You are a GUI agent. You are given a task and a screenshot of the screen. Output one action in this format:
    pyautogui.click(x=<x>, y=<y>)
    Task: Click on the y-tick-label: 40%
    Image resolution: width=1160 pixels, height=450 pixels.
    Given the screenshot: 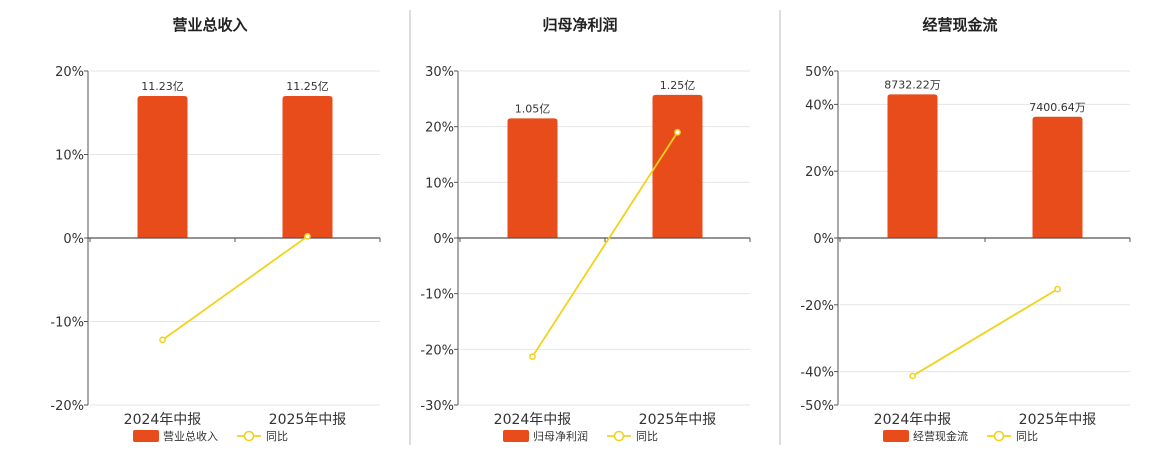 What is the action you would take?
    pyautogui.click(x=819, y=105)
    